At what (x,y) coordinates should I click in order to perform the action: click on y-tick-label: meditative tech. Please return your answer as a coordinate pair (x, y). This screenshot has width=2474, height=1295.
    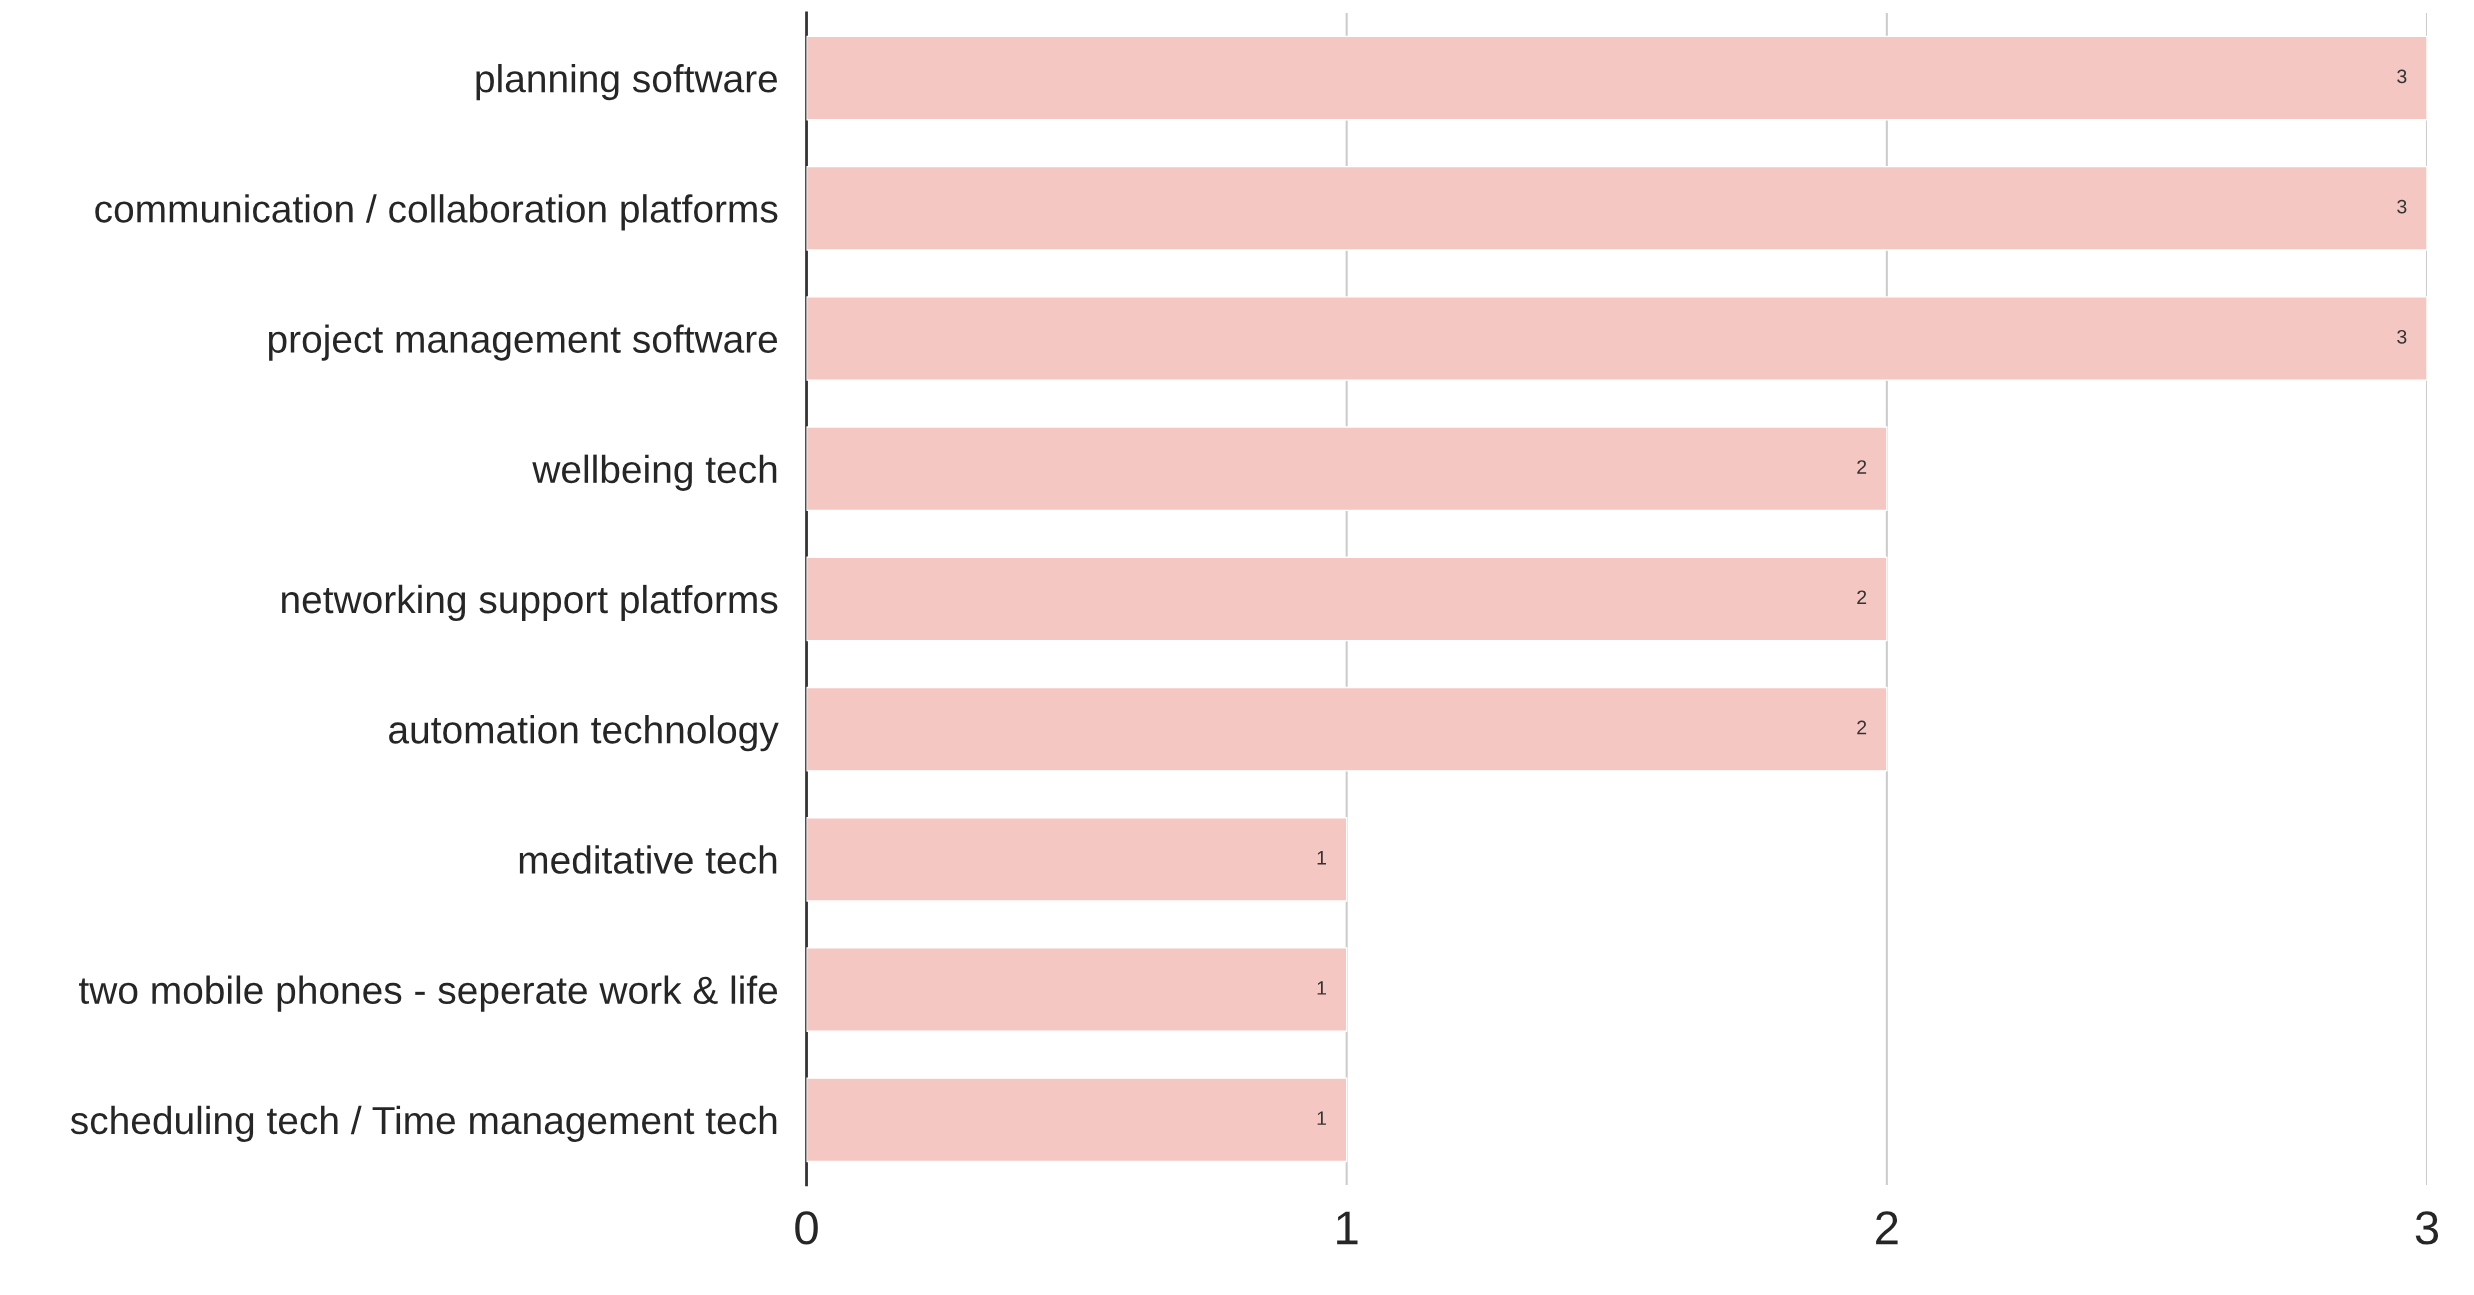
    Looking at the image, I should click on (648, 859).